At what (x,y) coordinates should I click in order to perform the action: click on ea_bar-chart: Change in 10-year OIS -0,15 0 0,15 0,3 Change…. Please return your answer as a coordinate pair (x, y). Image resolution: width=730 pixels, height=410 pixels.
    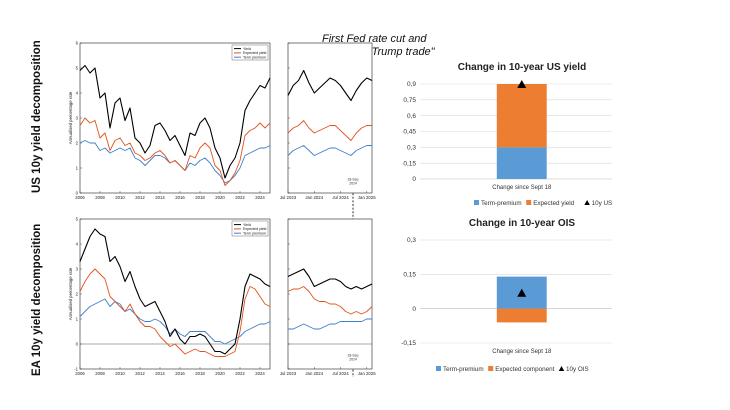
    Looking at the image, I should click on (506, 295).